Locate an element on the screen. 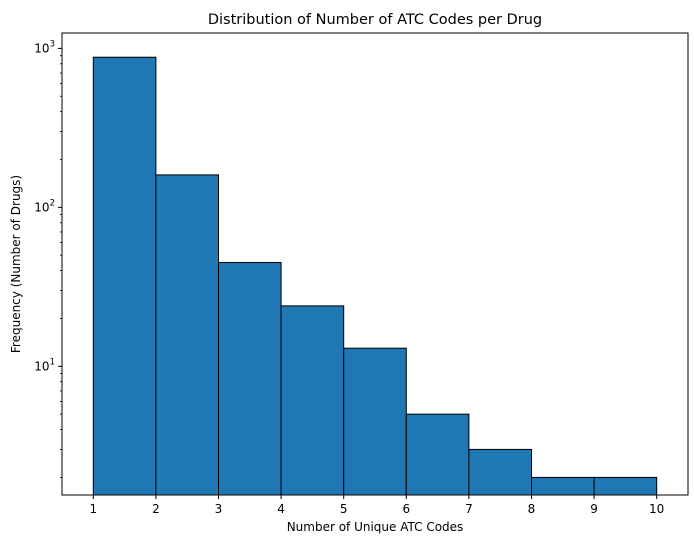 The image size is (694, 547). x-tick-label: 5 is located at coordinates (344, 509).